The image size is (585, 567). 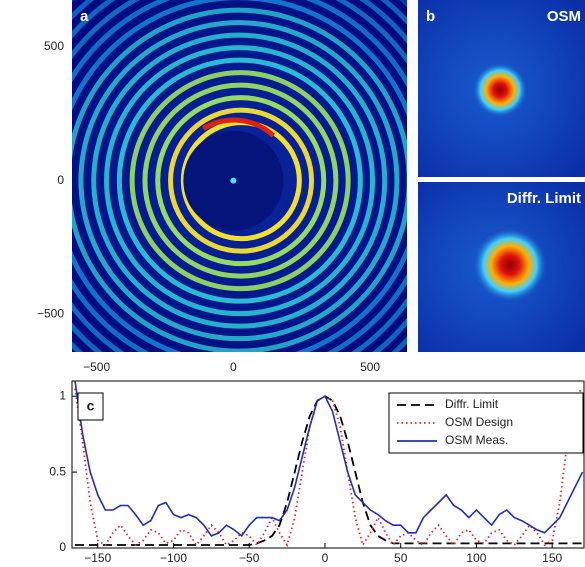 I want to click on panel-label-box, so click(x=90, y=406).